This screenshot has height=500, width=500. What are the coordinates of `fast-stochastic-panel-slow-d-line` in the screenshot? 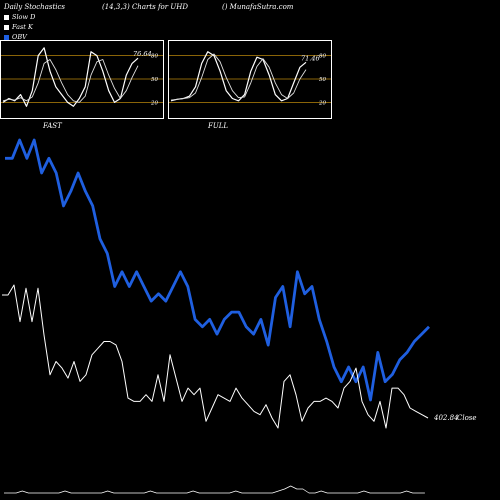 It's located at (70, 81).